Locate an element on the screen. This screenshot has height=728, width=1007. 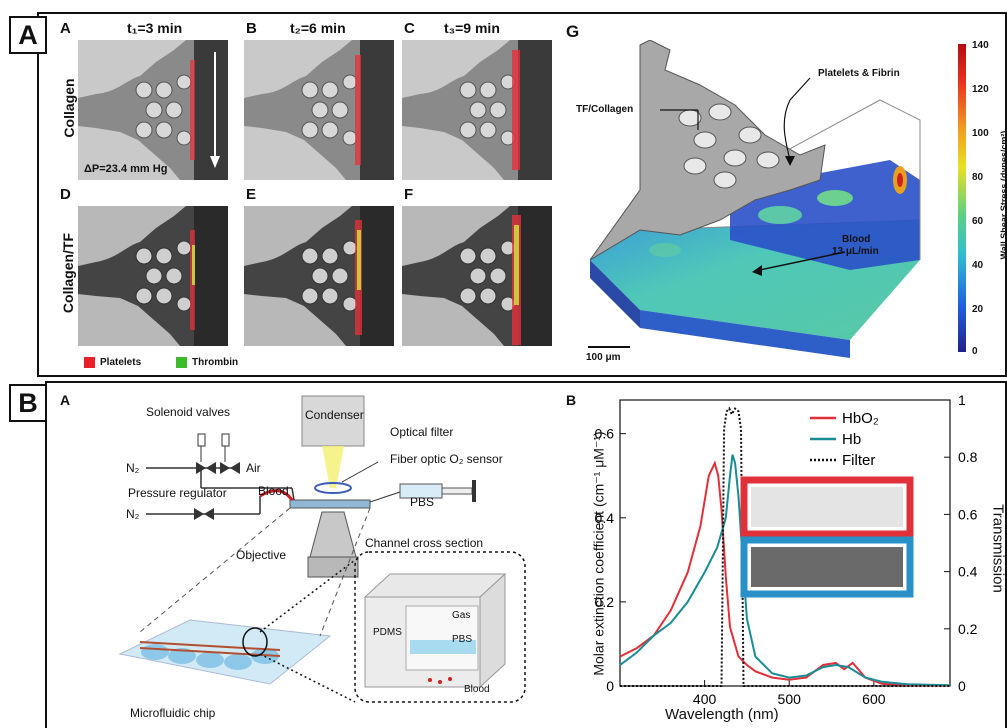
n2-top-label: N₂ is located at coordinates (133, 468).